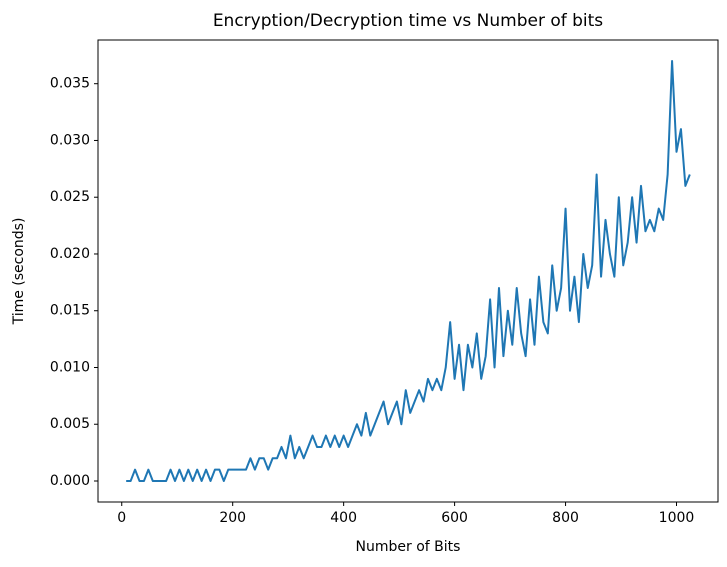 This screenshot has width=727, height=567. Describe the element at coordinates (677, 518) in the screenshot. I see `x-tick-label: 1000` at that location.